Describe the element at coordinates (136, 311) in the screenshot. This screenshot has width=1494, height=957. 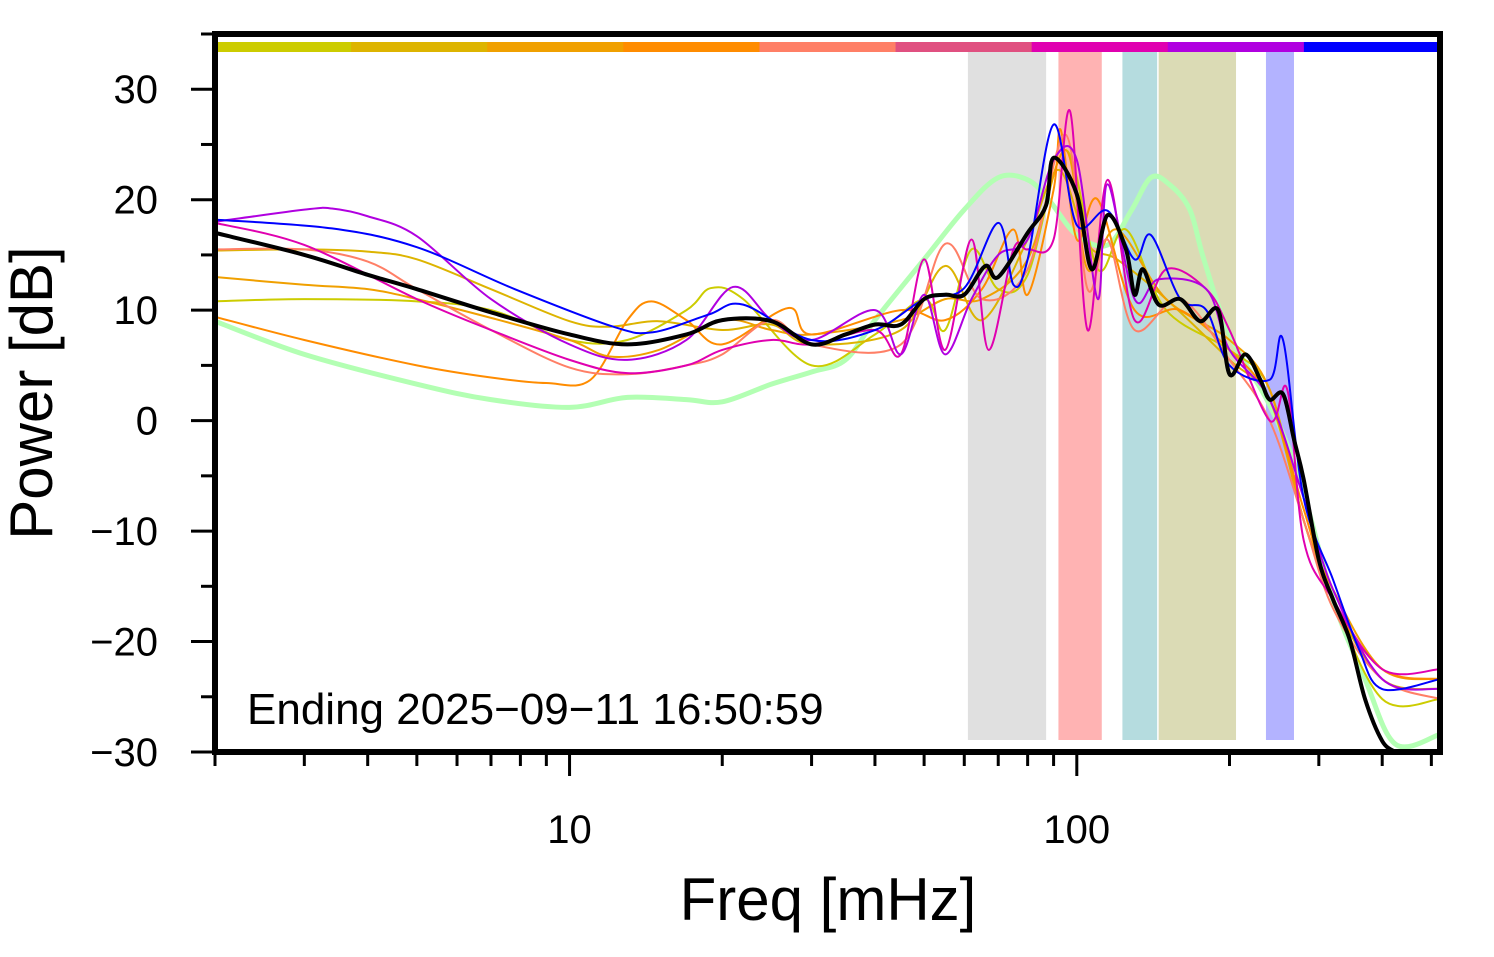
I see `y-tick-label: 10` at that location.